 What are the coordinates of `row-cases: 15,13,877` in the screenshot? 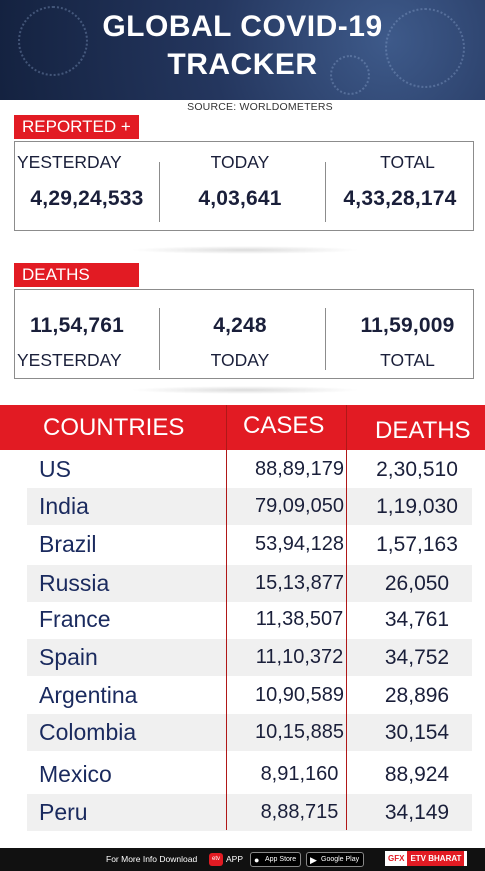 It's located at (299, 583).